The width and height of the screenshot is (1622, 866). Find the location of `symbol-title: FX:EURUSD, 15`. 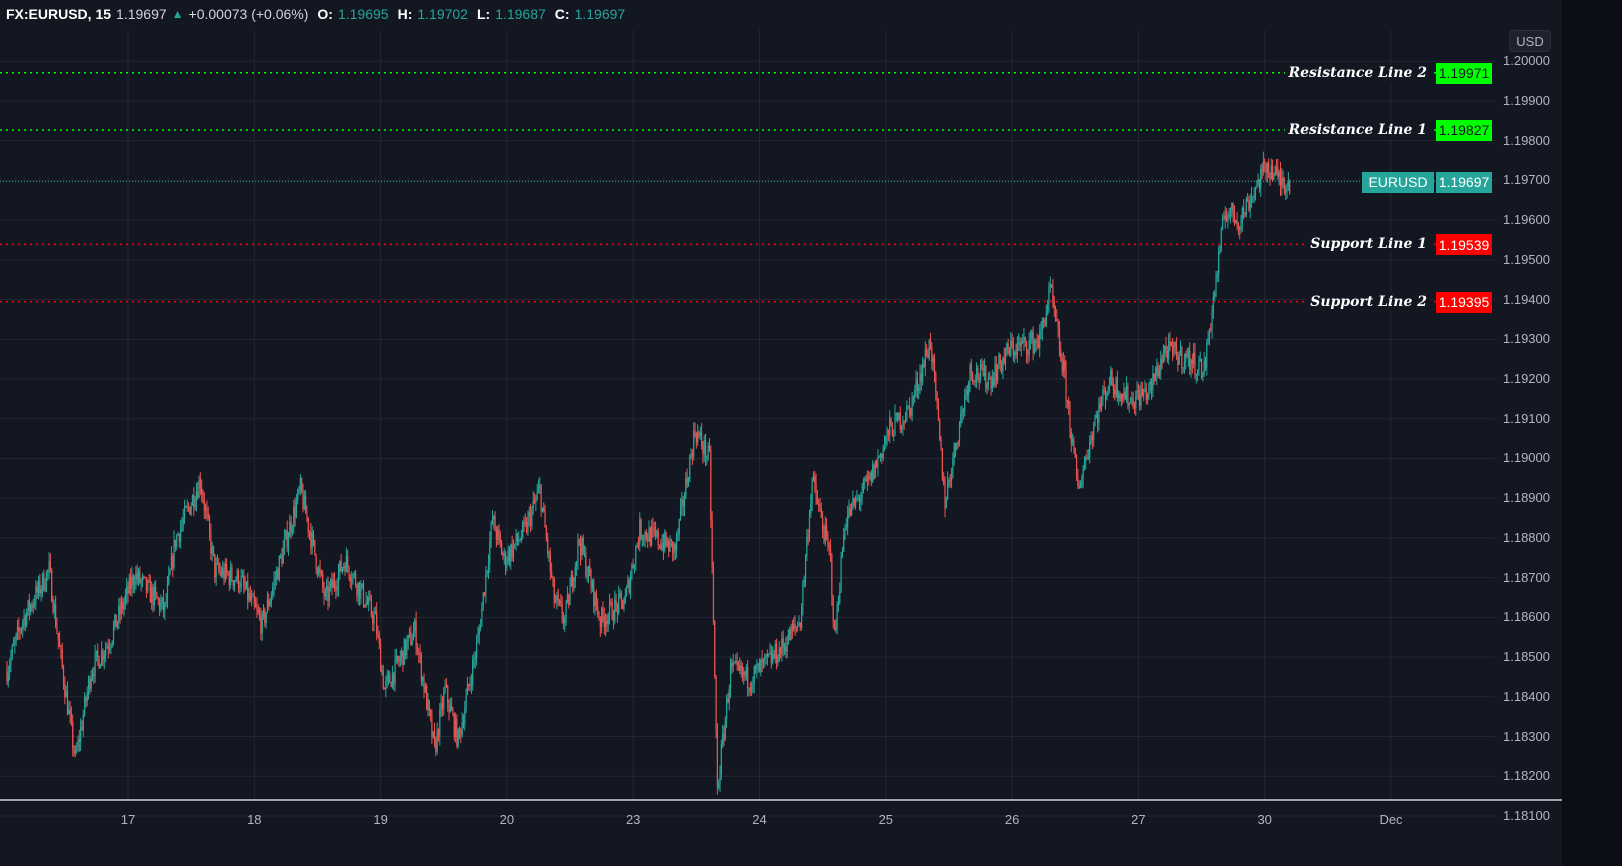

symbol-title: FX:EURUSD, 15 is located at coordinates (59, 14).